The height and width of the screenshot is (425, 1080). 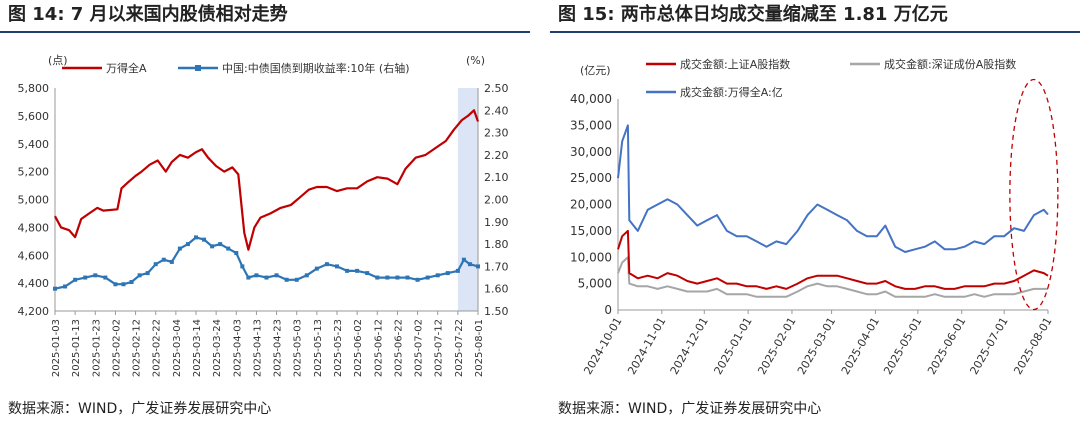 What do you see at coordinates (591, 231) in the screenshot?
I see `y-tick-label: 15,000` at bounding box center [591, 231].